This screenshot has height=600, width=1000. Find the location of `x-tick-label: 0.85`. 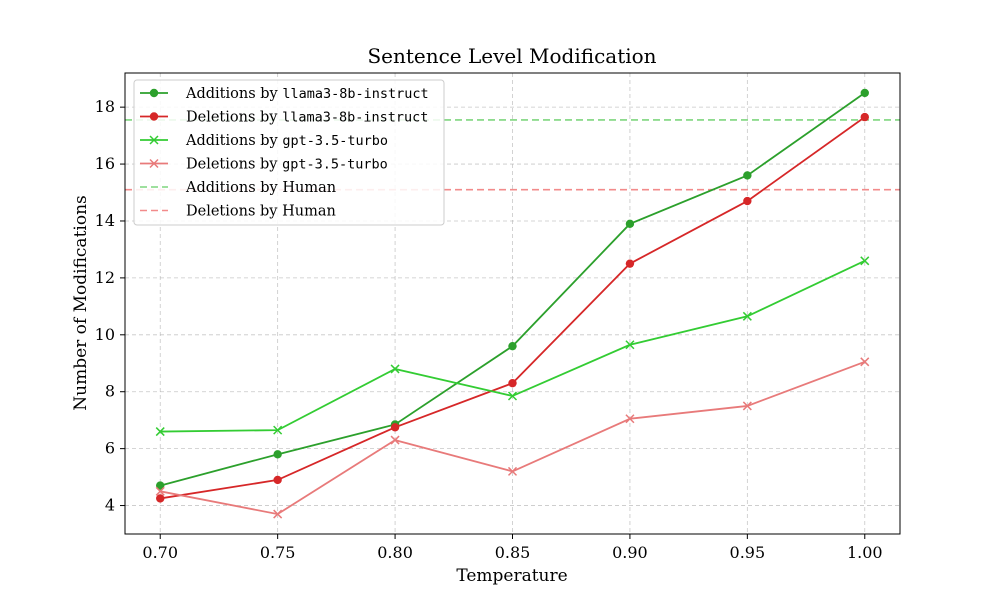

x-tick-label: 0.85 is located at coordinates (513, 552).